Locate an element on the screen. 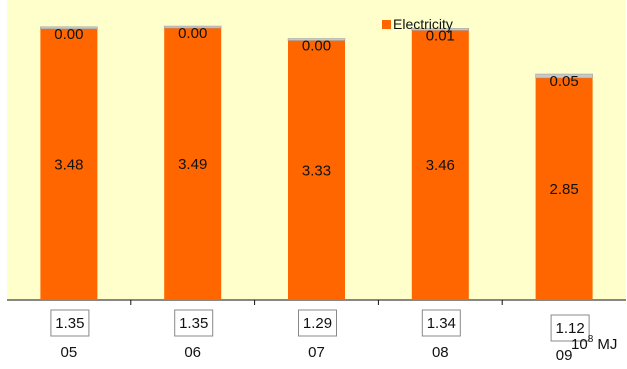 The width and height of the screenshot is (627, 369). bar-top-label: 0.01 is located at coordinates (440, 35).